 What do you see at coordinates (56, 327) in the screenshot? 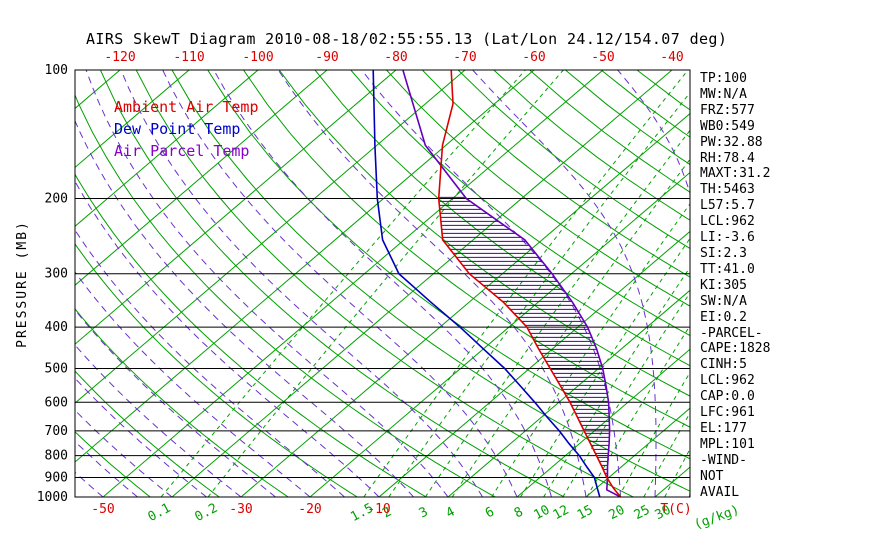
I see `pressure-tick-label: 400` at bounding box center [56, 327].